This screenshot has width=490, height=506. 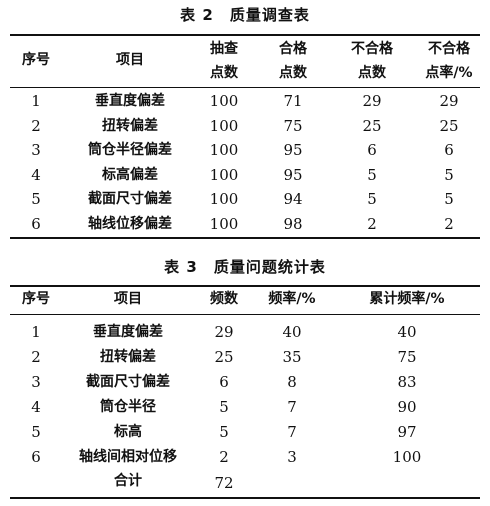 What do you see at coordinates (292, 299) in the screenshot?
I see `table3-header-cell: 频率/%` at bounding box center [292, 299].